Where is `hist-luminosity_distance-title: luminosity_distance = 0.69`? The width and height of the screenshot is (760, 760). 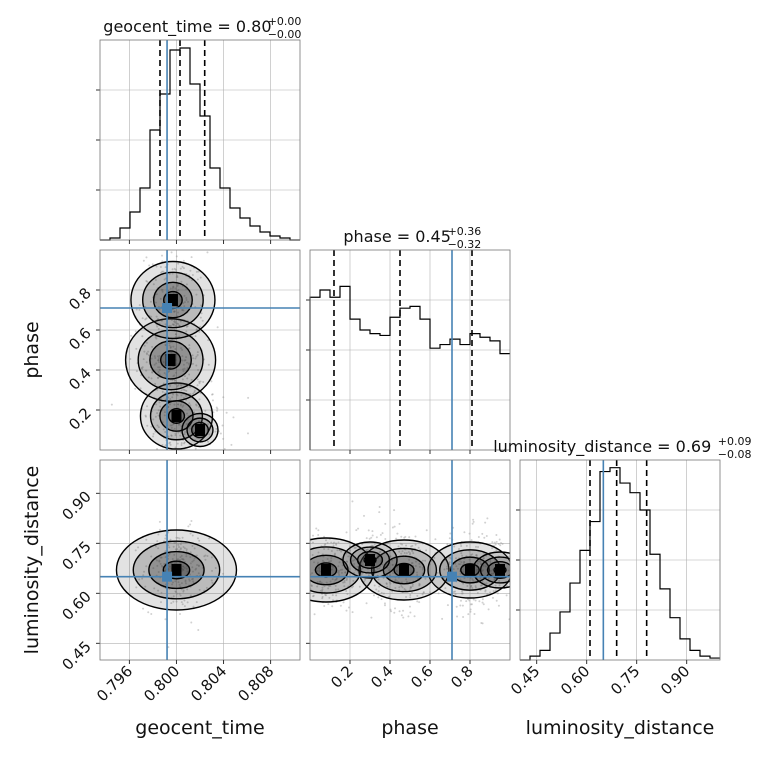 hist-luminosity_distance-title: luminosity_distance = 0.69 is located at coordinates (602, 447).